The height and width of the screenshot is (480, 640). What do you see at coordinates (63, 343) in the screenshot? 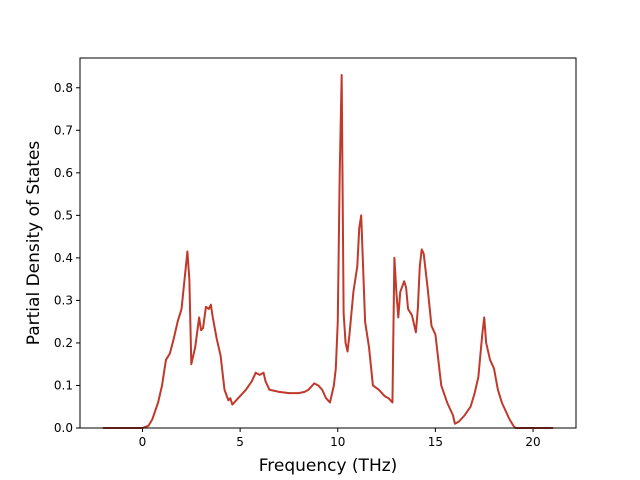
I see `y-tick-label: 0.2` at bounding box center [63, 343].